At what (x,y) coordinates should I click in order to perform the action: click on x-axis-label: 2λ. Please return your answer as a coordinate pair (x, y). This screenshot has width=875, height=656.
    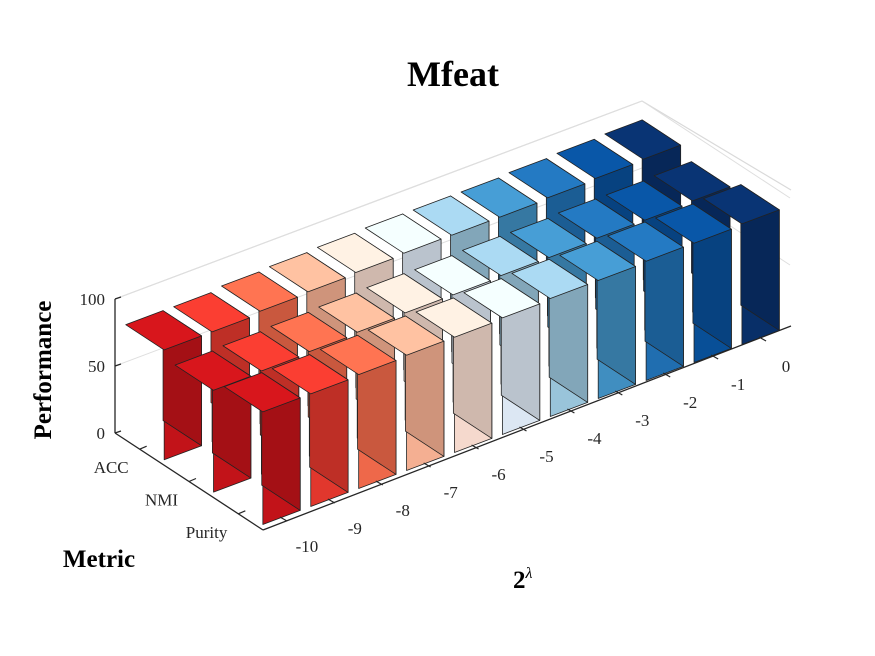
    Looking at the image, I should click on (523, 579).